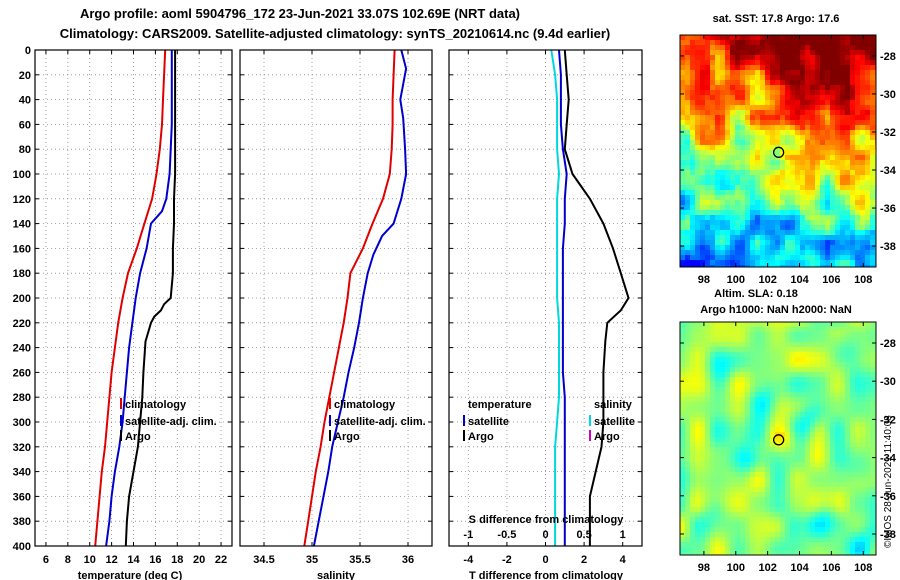 This screenshot has height=580, width=900. What do you see at coordinates (68, 560) in the screenshot?
I see `x-tick-label: 8` at bounding box center [68, 560].